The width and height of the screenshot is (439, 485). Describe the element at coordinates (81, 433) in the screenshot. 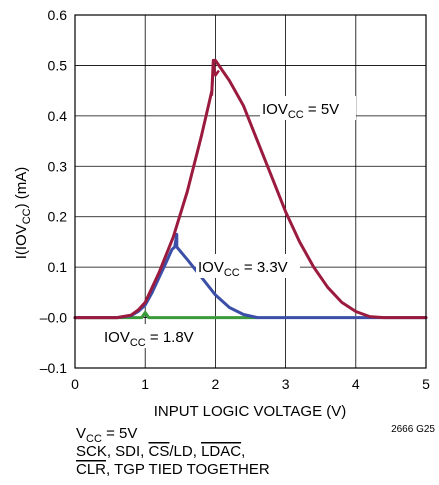

I see `condition-vcc-pre: V` at that location.